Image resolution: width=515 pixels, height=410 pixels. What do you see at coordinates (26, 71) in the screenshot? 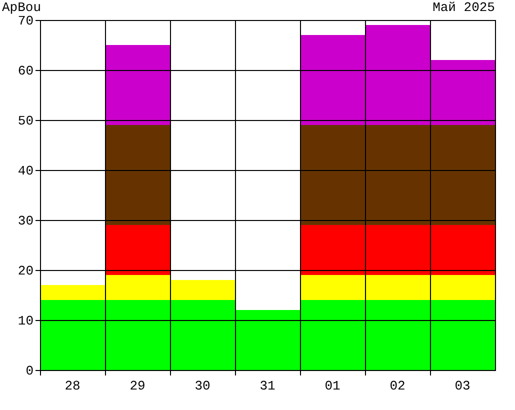
I see `y-tick-label: 60` at bounding box center [26, 71].